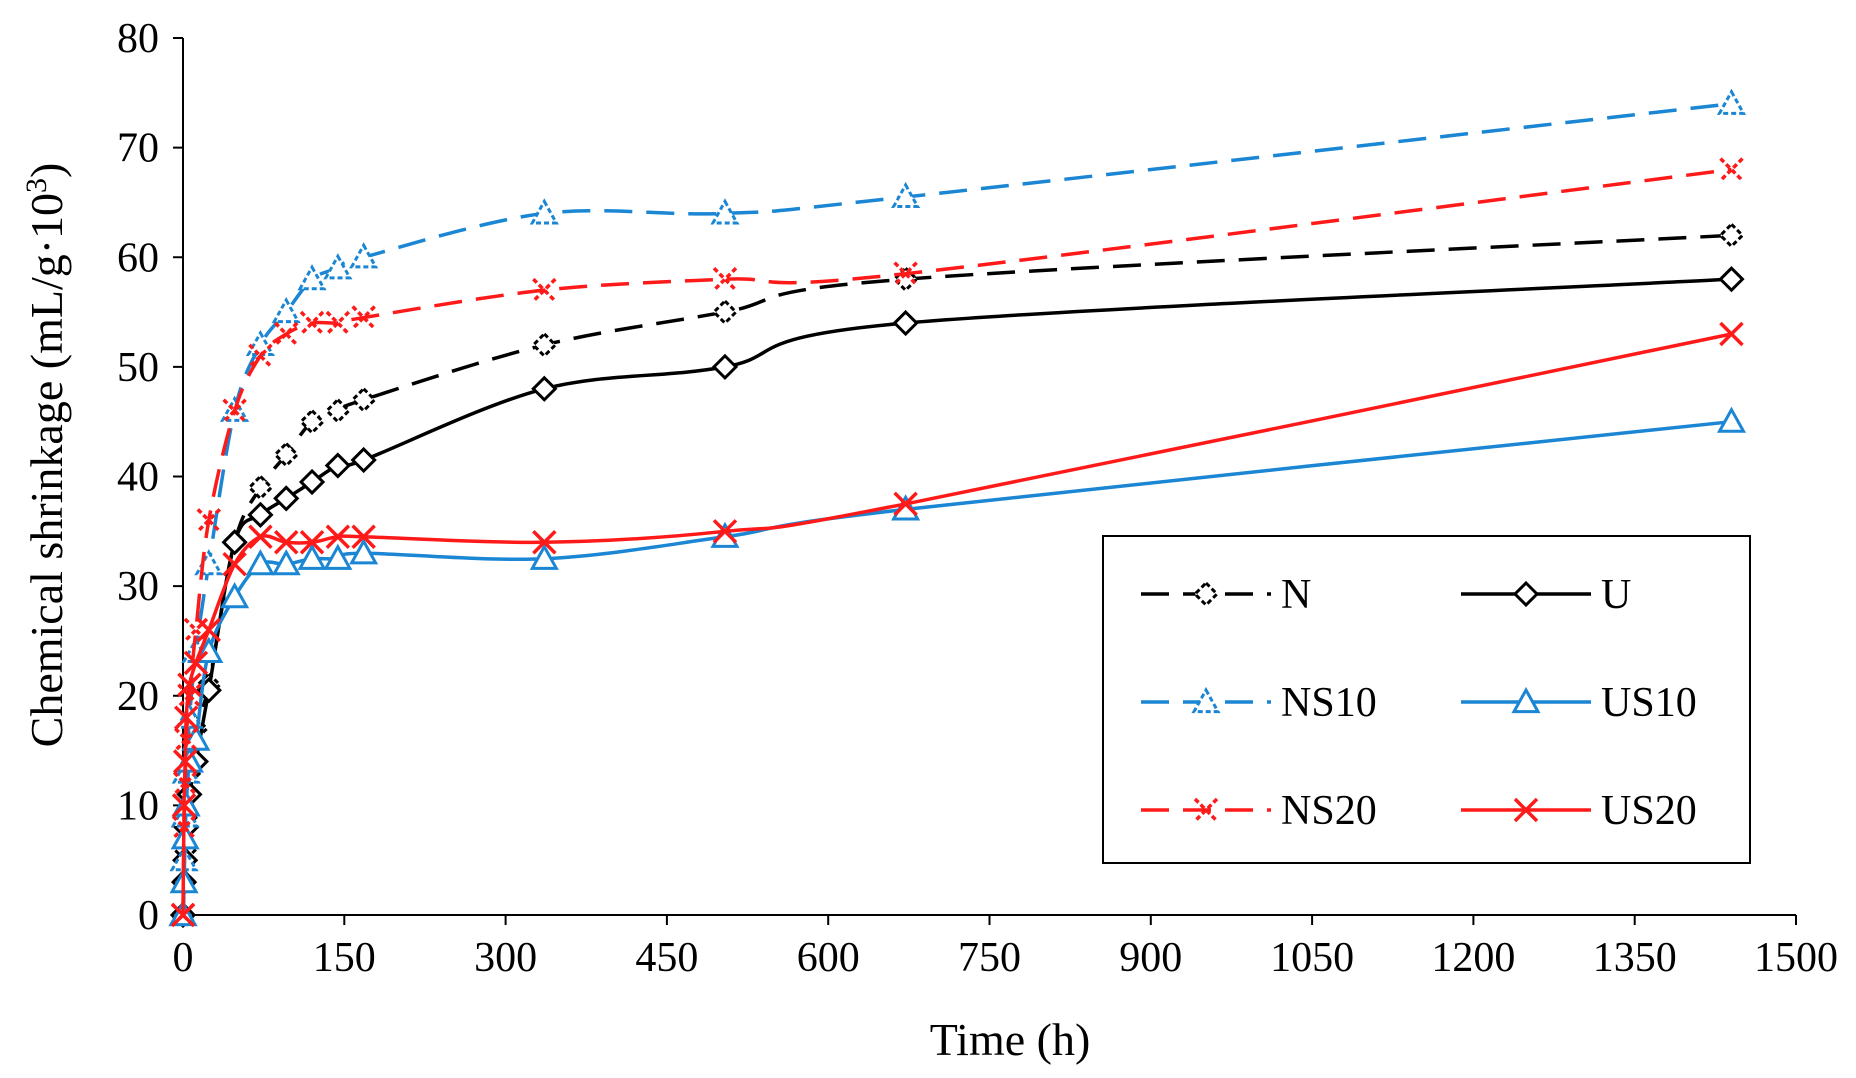 Image resolution: width=1856 pixels, height=1078 pixels. I want to click on legend-label-n: N, so click(1296, 595).